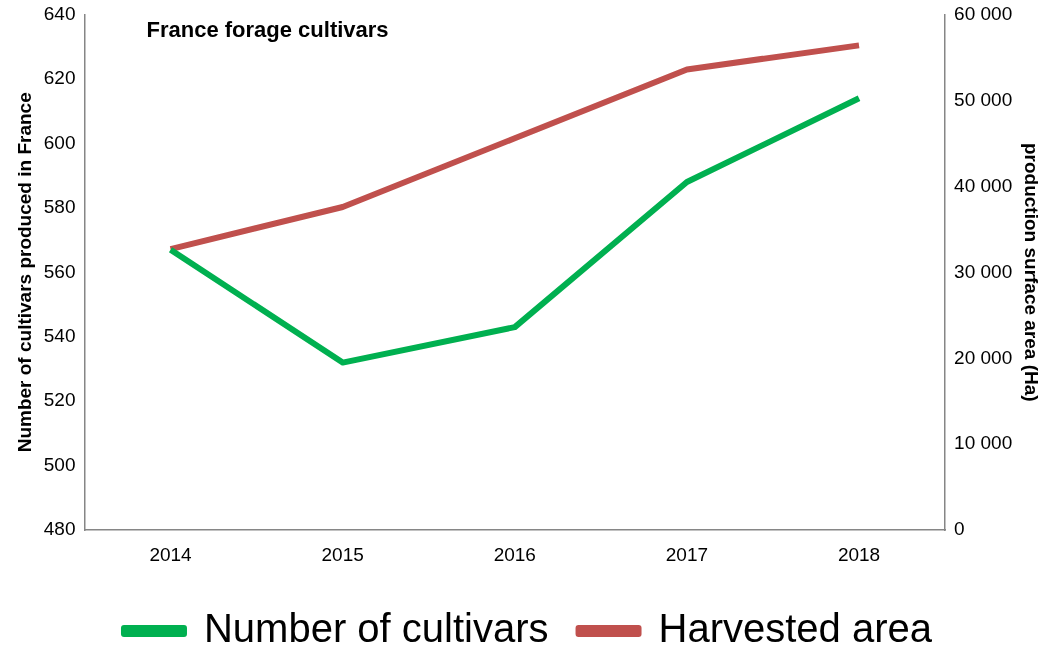 Image resolution: width=1056 pixels, height=661 pixels. Describe the element at coordinates (514, 554) in the screenshot. I see `x-tick-label: 2016` at that location.